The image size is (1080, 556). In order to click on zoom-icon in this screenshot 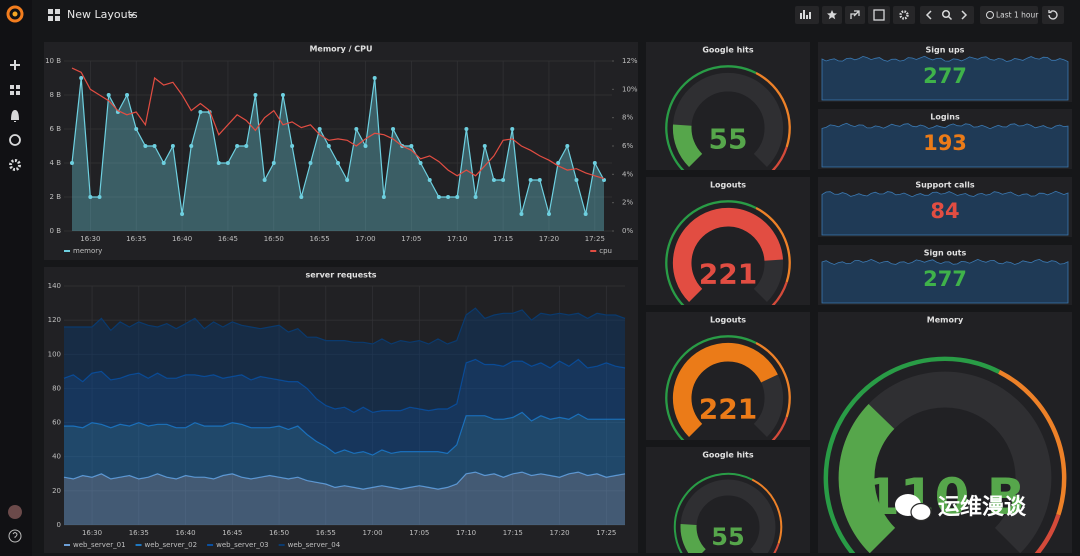, I will do `click(946, 14)`.